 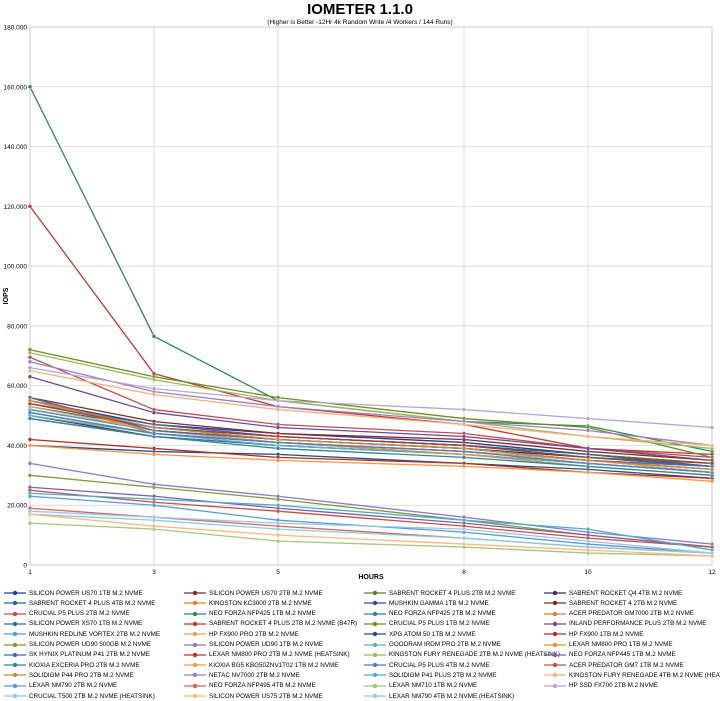 I want to click on legend-item: NEO FORZA NFP425 2TB M.2 NVME, so click(x=430, y=614).